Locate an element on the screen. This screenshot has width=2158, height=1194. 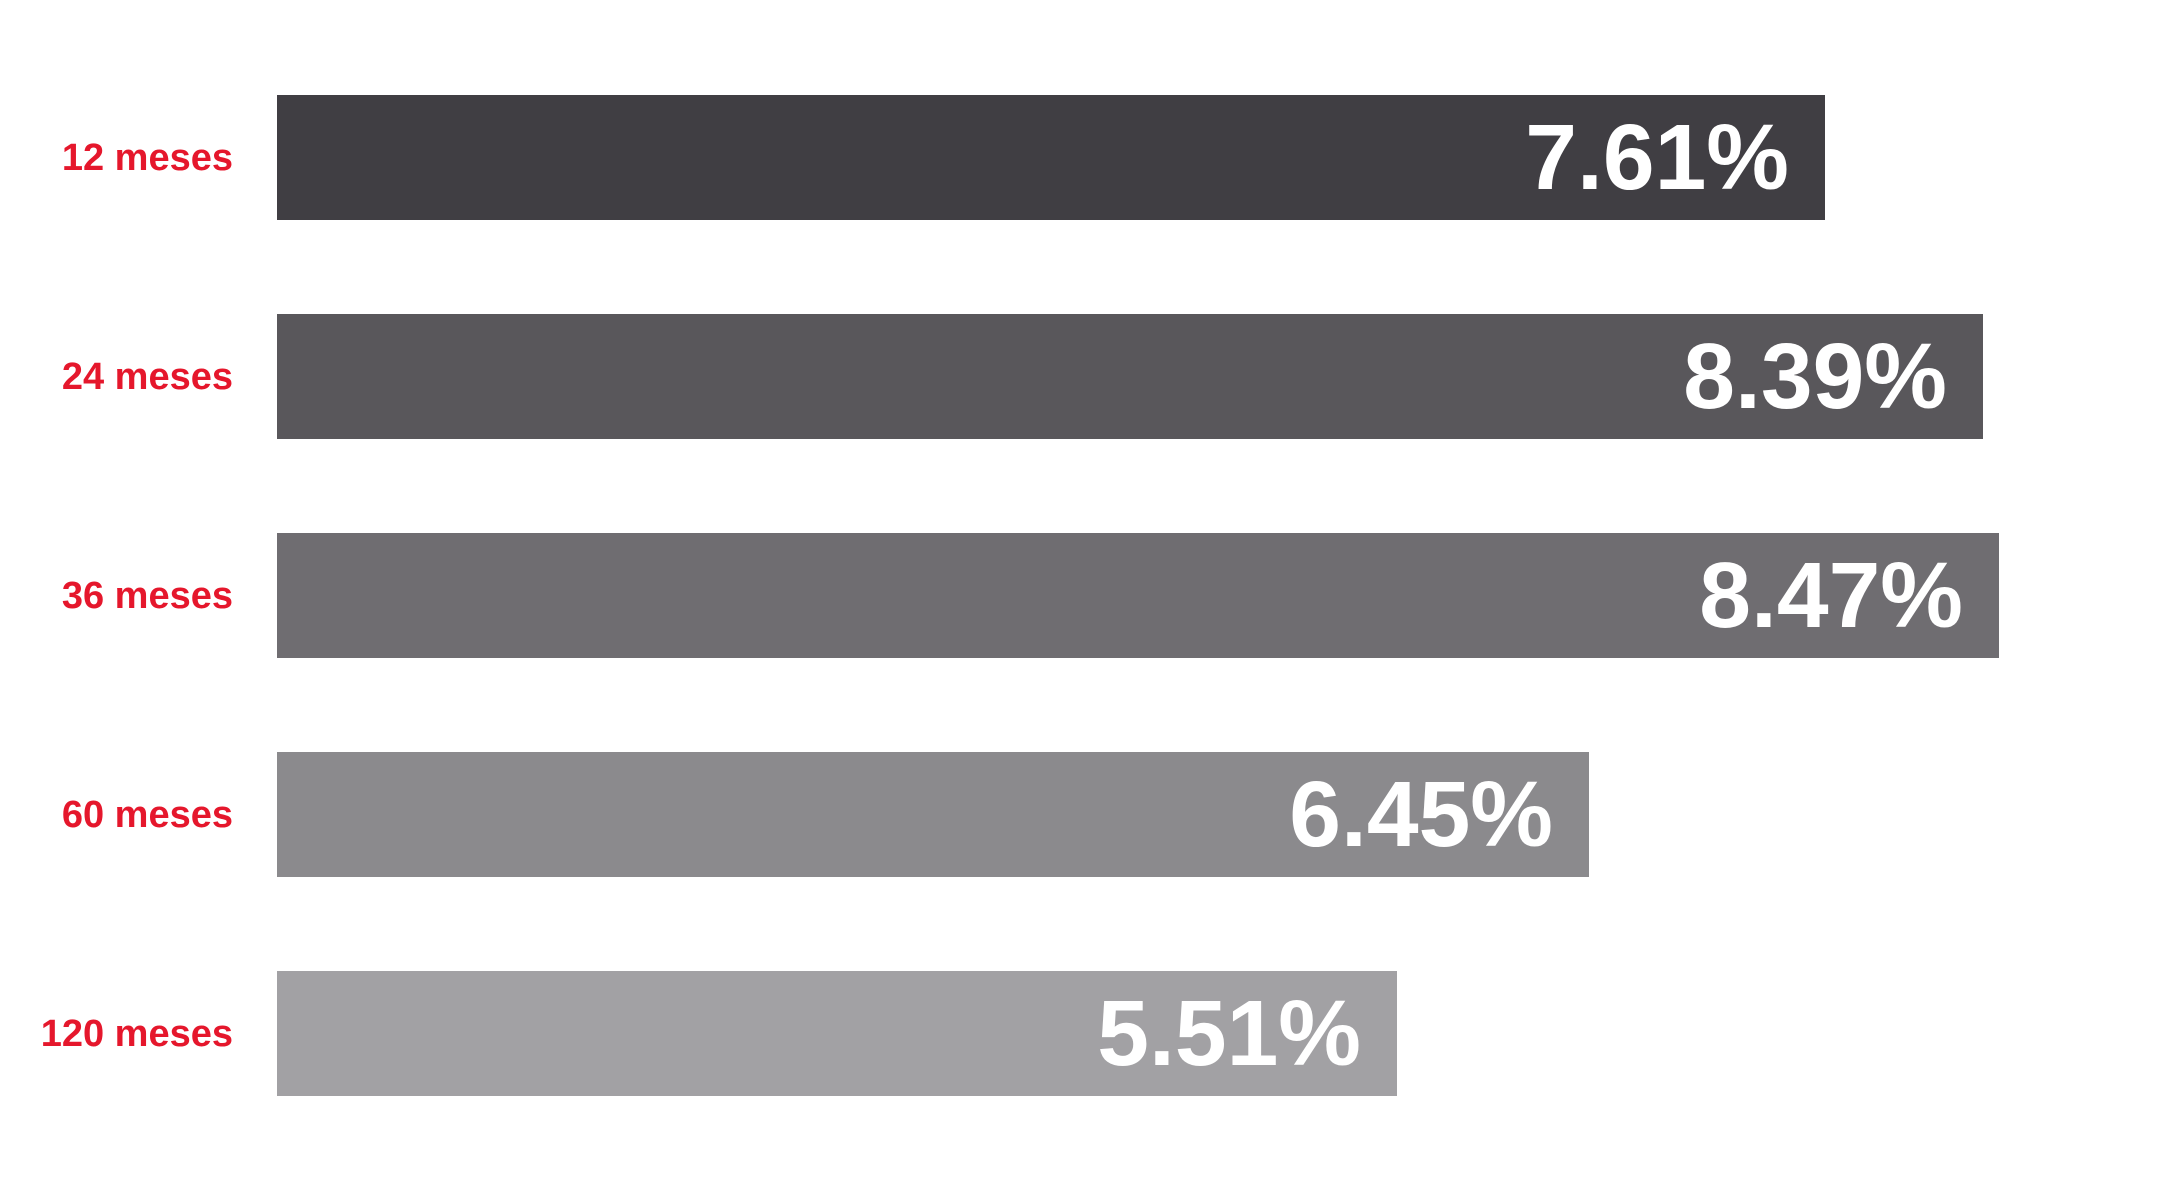
bar-value-label: 8.39% is located at coordinates (1815, 376).